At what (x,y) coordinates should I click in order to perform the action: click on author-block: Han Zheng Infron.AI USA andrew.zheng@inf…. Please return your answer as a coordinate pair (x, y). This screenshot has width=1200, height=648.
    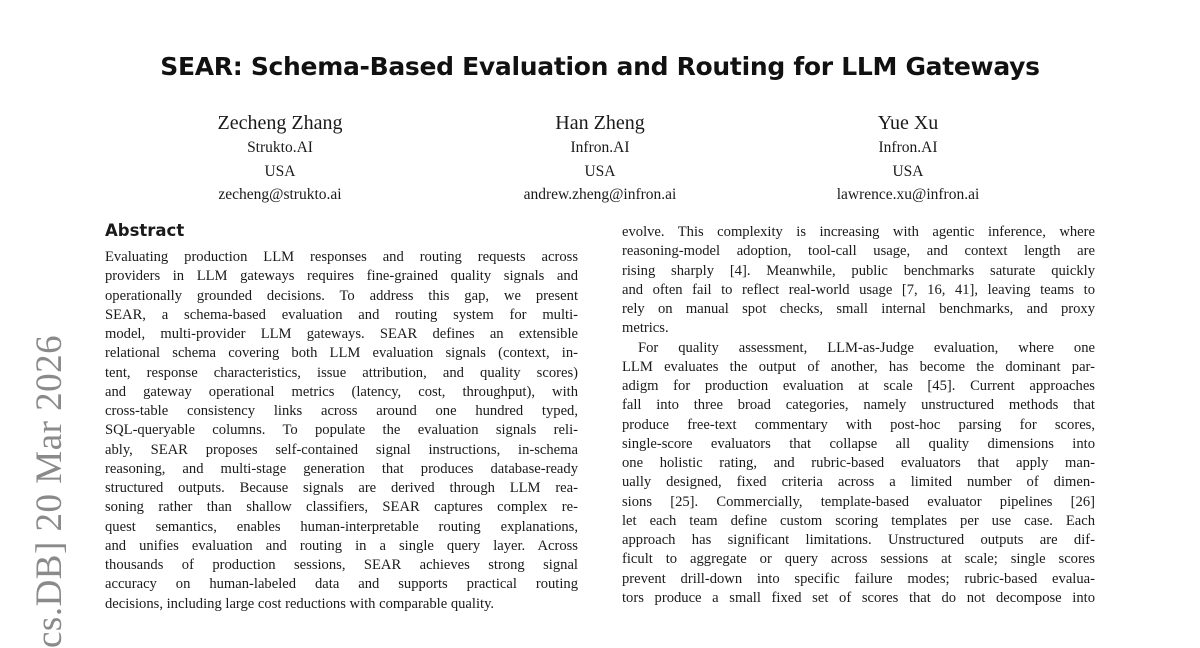
    Looking at the image, I should click on (600, 158).